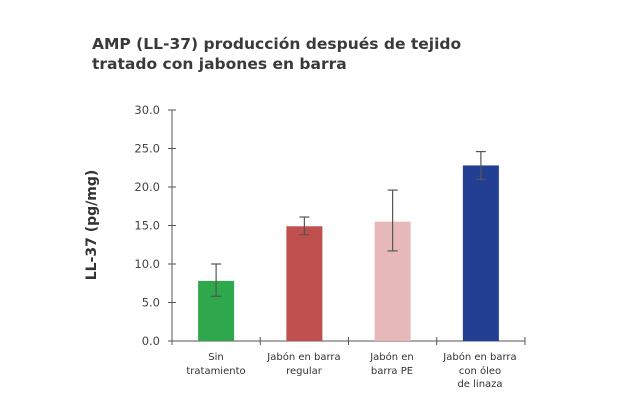 Image resolution: width=628 pixels, height=419 pixels. Describe the element at coordinates (480, 371) in the screenshot. I see `category-label: Jabón en barra con óleo de linaza` at that location.